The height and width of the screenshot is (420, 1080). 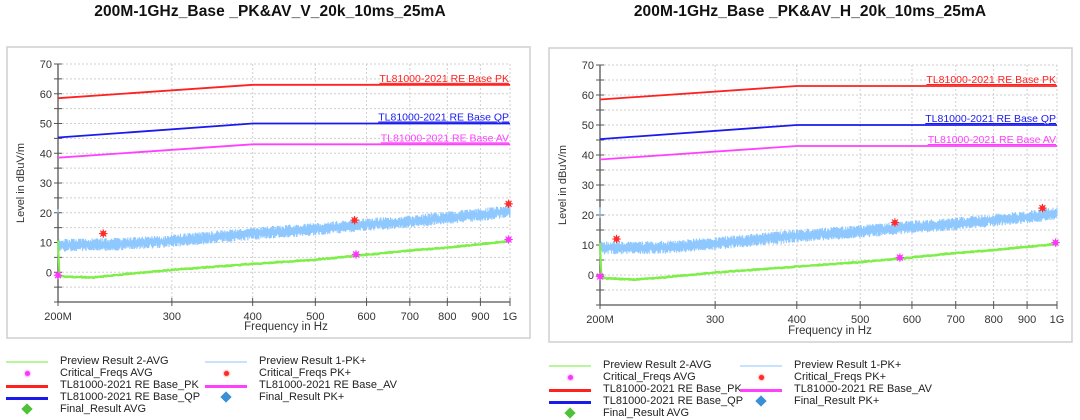 What do you see at coordinates (828, 231) in the screenshot?
I see `series-preview-result-1-pk` at bounding box center [828, 231].